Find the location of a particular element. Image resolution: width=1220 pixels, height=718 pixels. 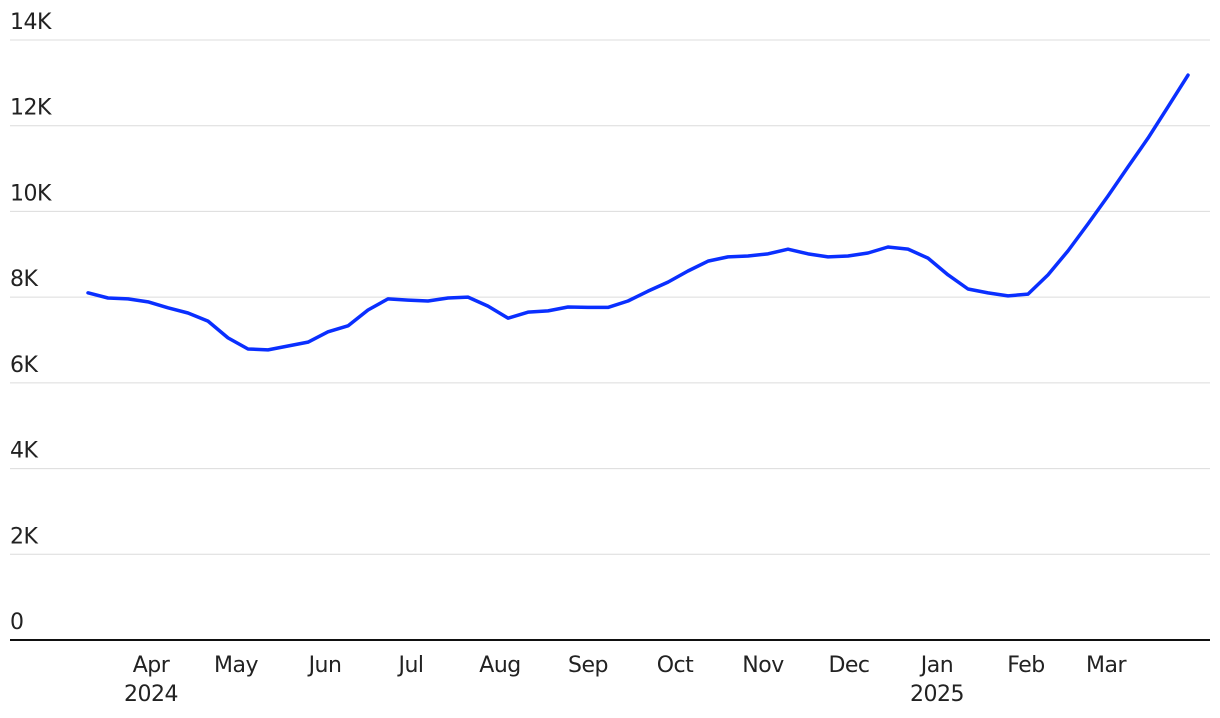

x-tick-label: Feb is located at coordinates (1025, 665).